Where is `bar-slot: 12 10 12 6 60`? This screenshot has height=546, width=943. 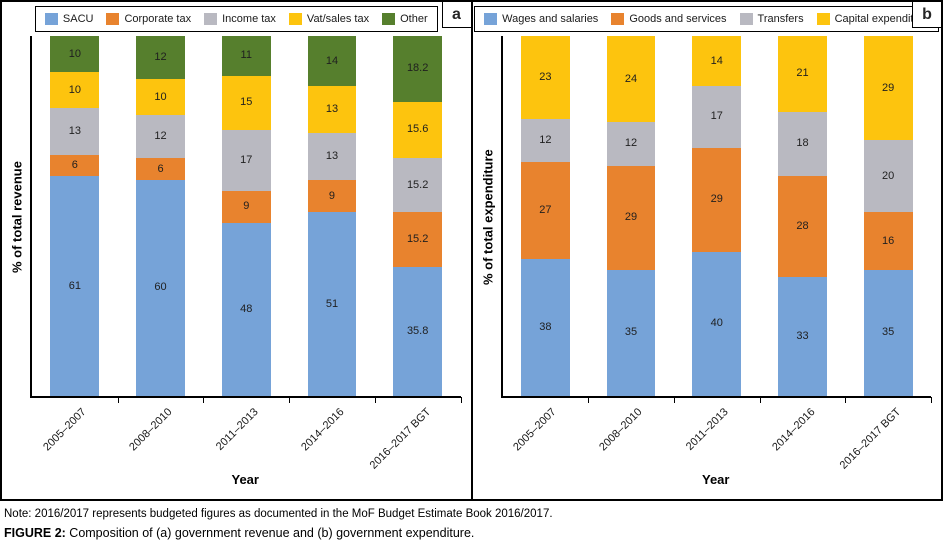 bar-slot: 12 10 12 6 60 is located at coordinates (161, 219).